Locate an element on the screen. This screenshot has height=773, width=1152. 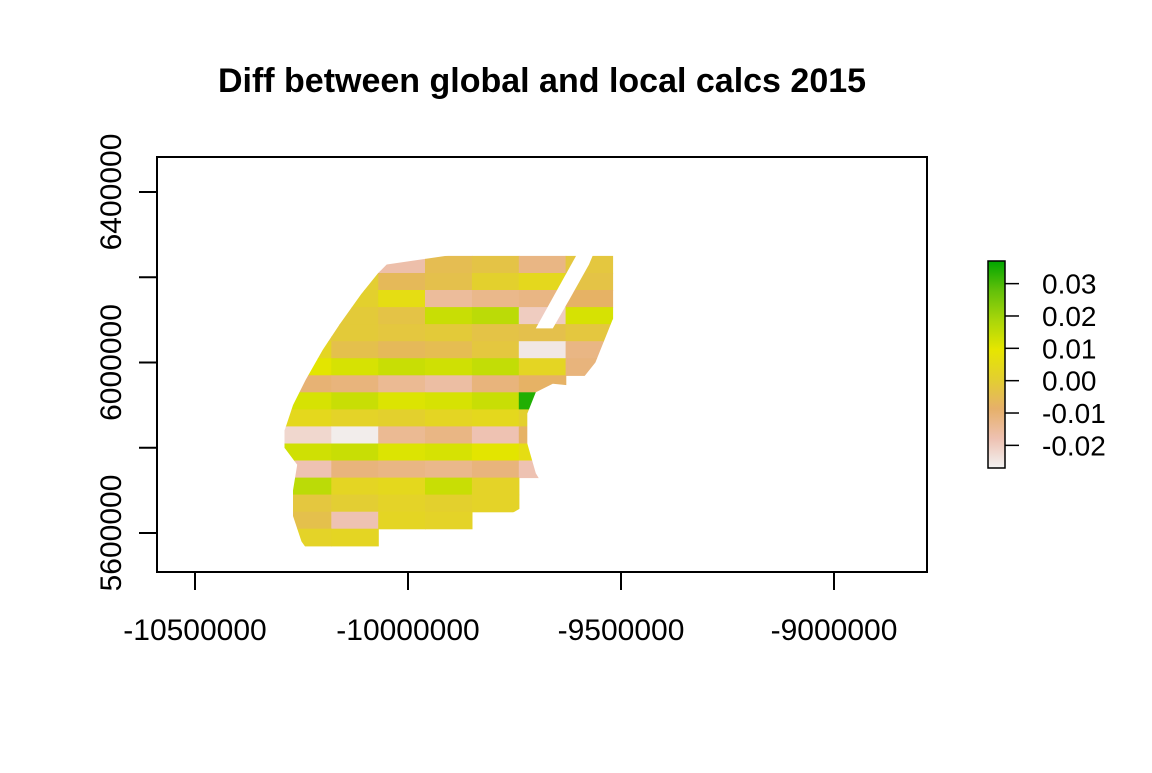
y-tick-label: 5600000 is located at coordinates (111, 533).